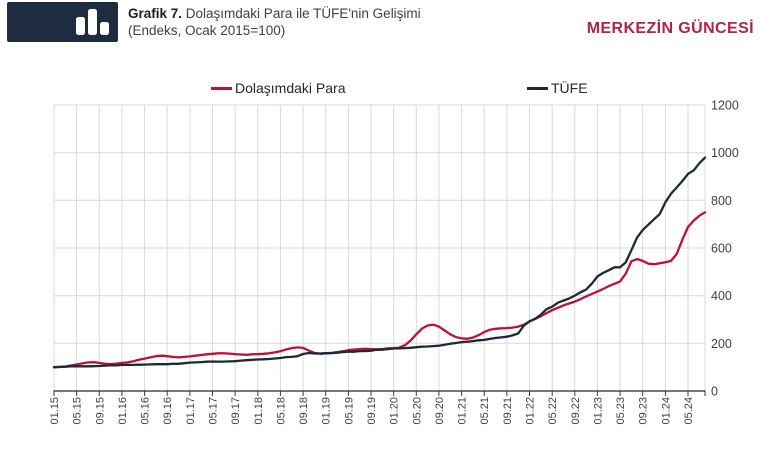 Image resolution: width=760 pixels, height=450 pixels. Describe the element at coordinates (349, 411) in the screenshot. I see `x-tick-label: 05.19` at that location.